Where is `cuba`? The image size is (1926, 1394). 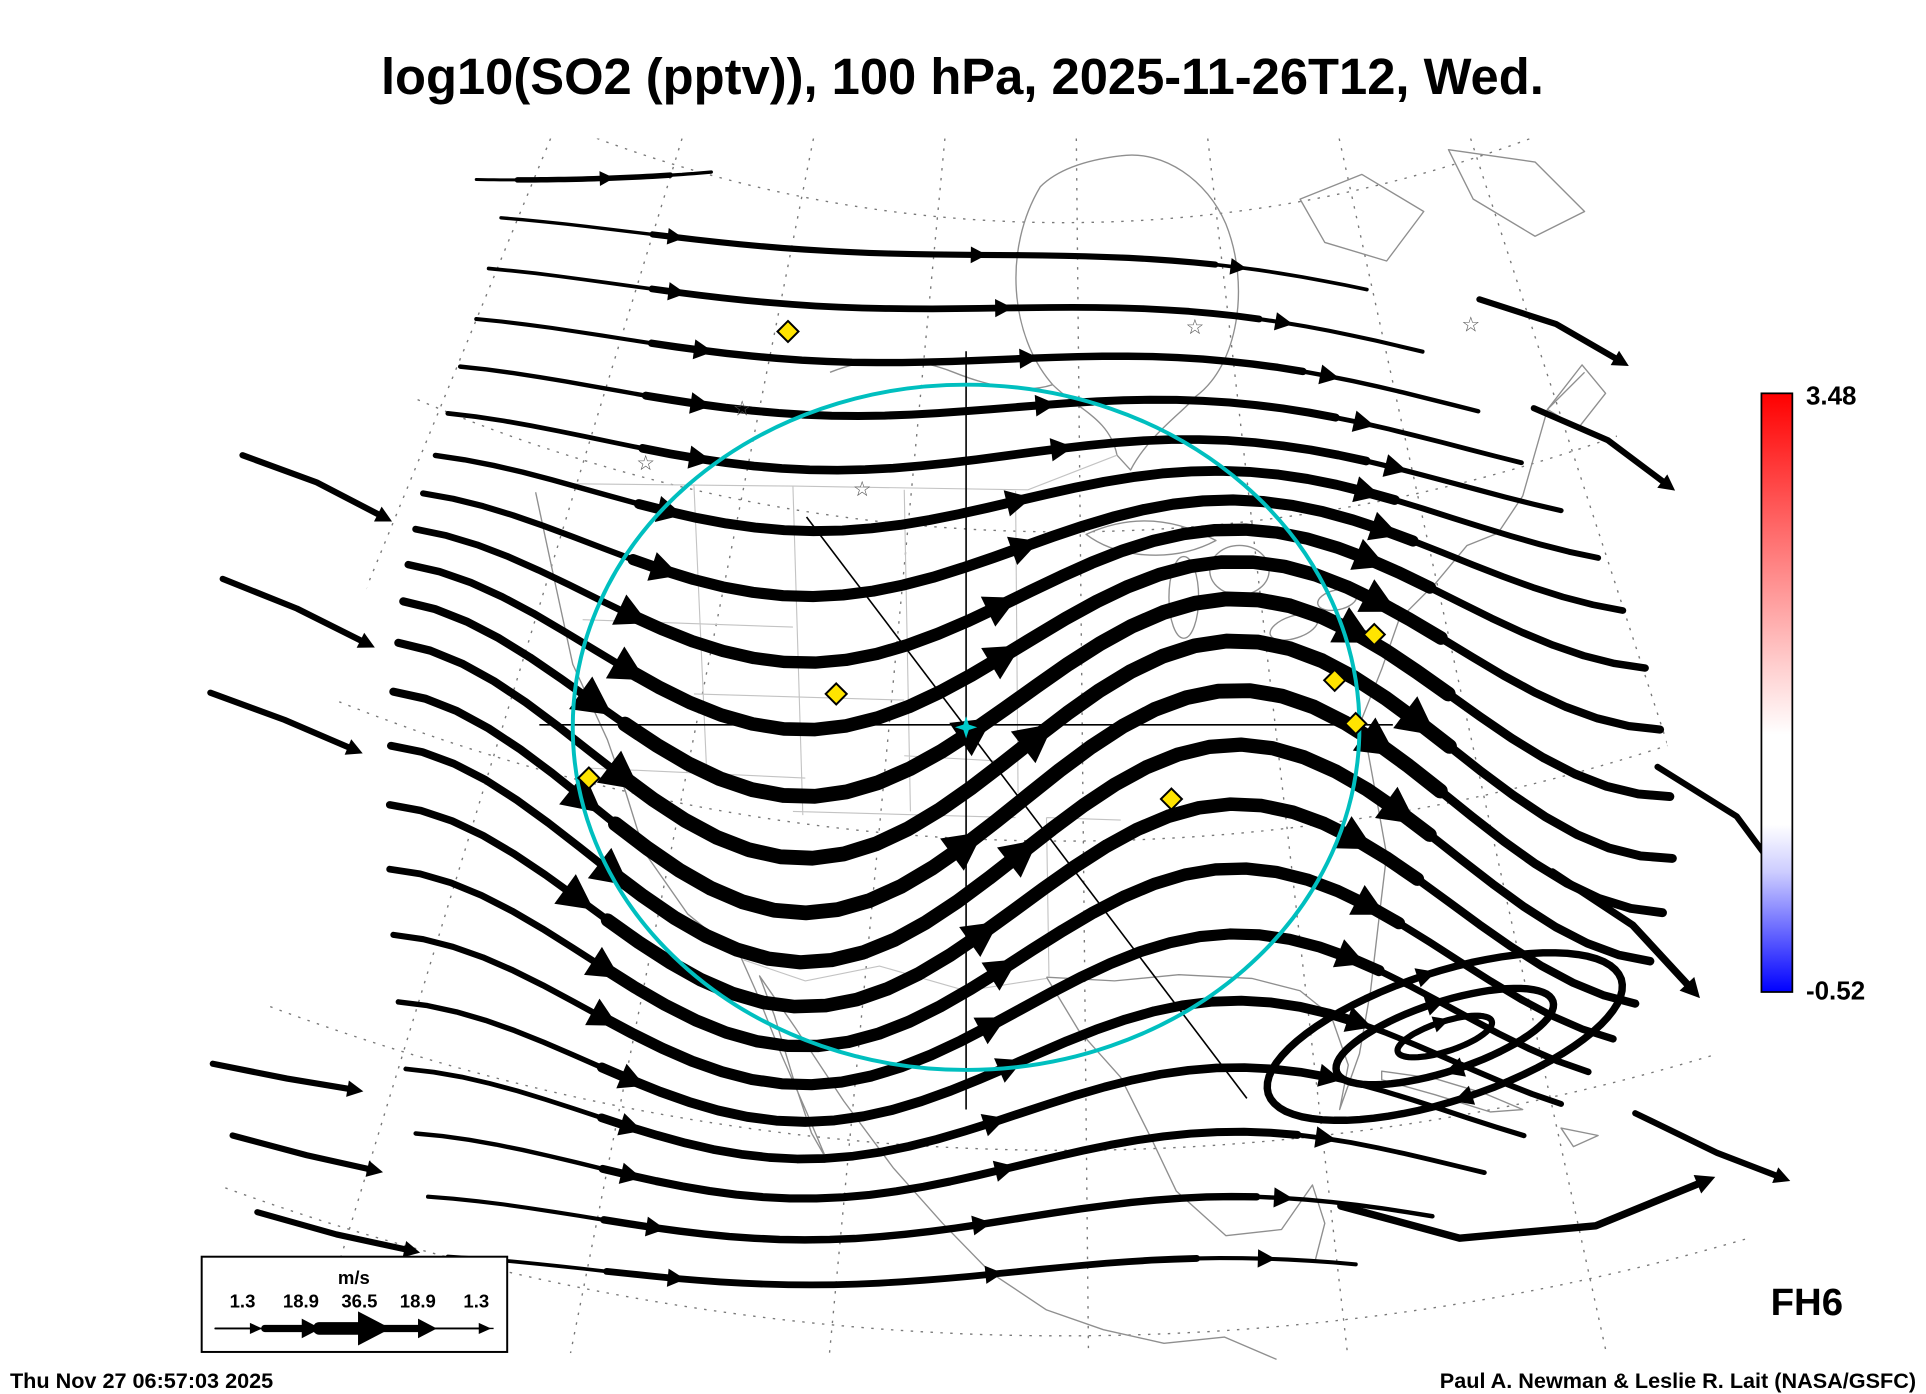 cuba is located at coordinates (1452, 1091).